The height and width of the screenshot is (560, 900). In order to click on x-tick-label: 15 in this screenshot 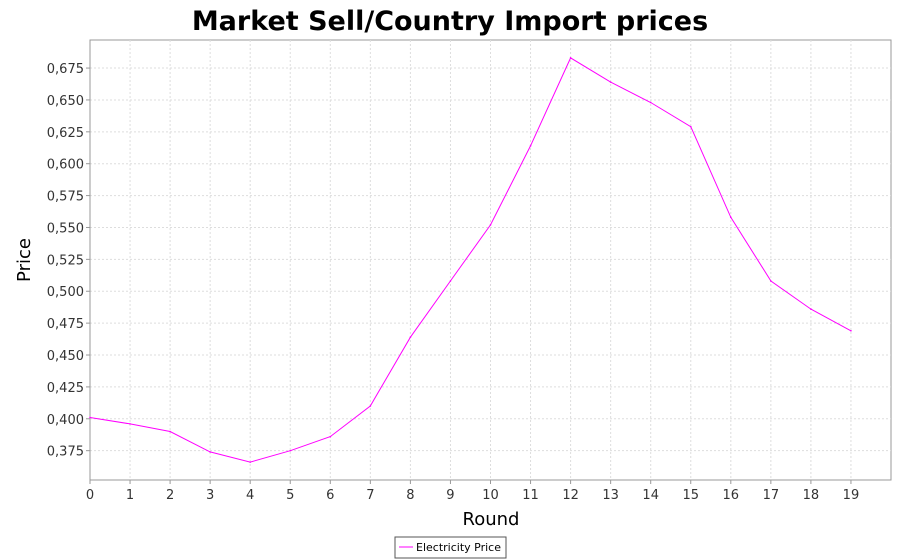, I will do `click(690, 495)`.